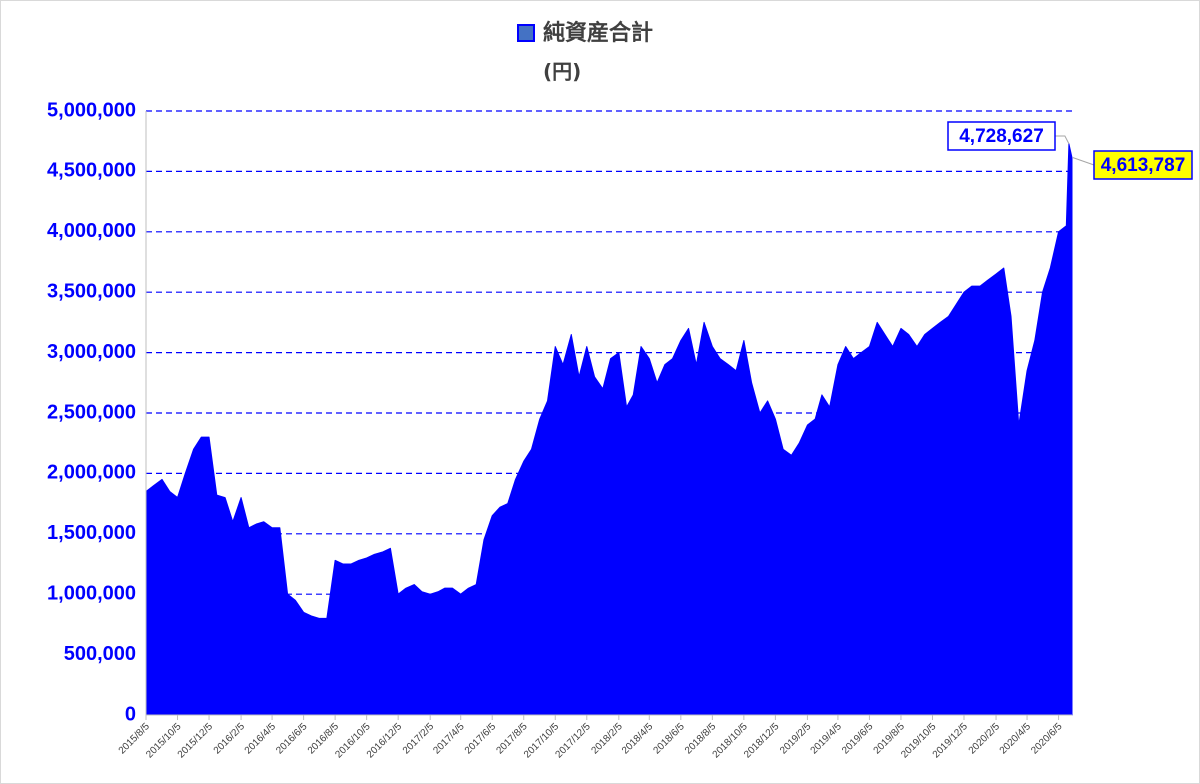 The image size is (1200, 784). Describe the element at coordinates (91, 110) in the screenshot. I see `y-tick-label: 5,000,000` at that location.